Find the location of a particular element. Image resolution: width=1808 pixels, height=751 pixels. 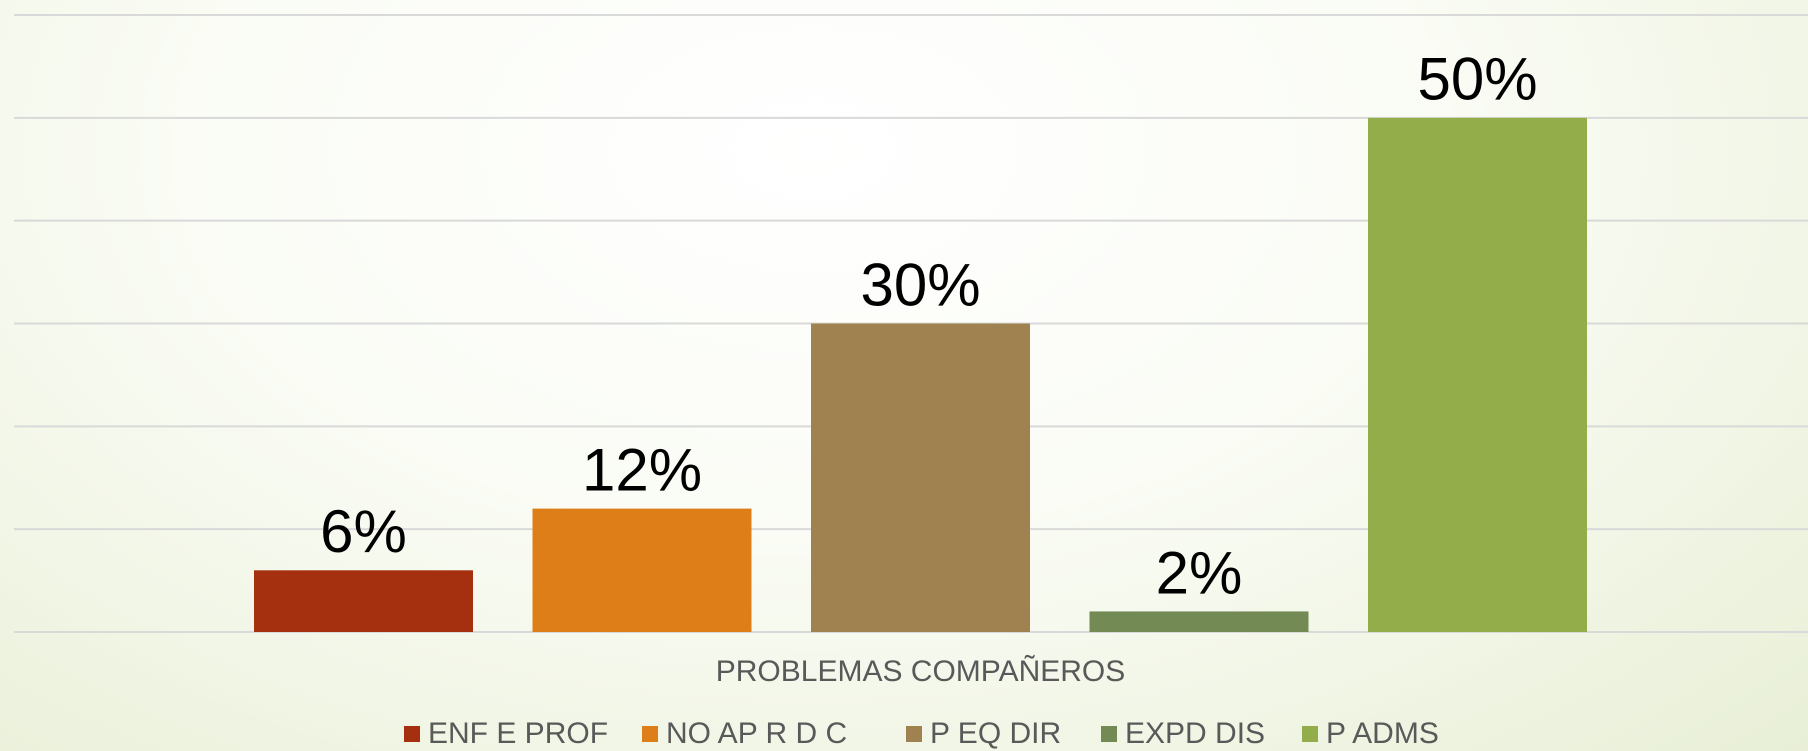

legend-label: ENF E PROF is located at coordinates (518, 733).